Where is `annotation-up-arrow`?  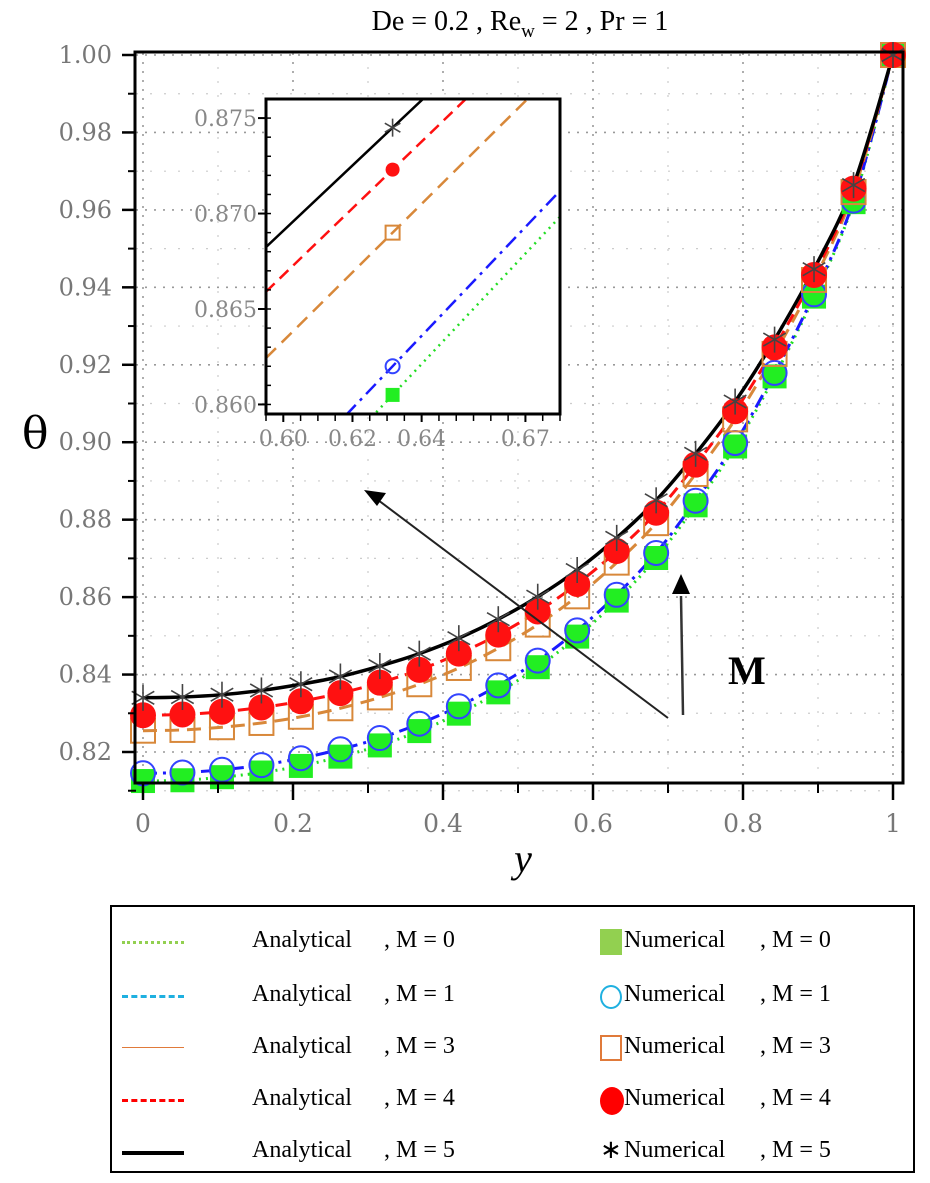
annotation-up-arrow is located at coordinates (681, 645).